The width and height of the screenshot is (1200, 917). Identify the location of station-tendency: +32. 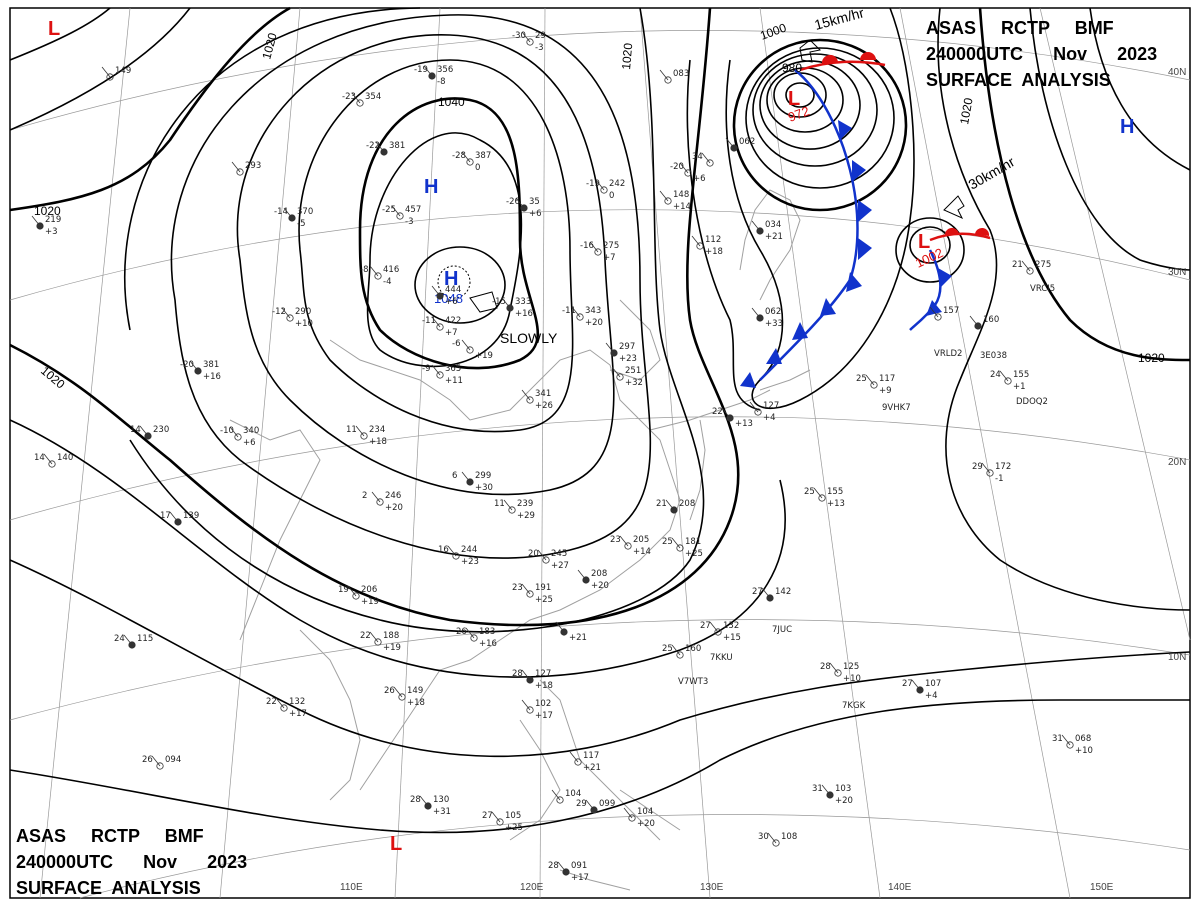
(634, 383).